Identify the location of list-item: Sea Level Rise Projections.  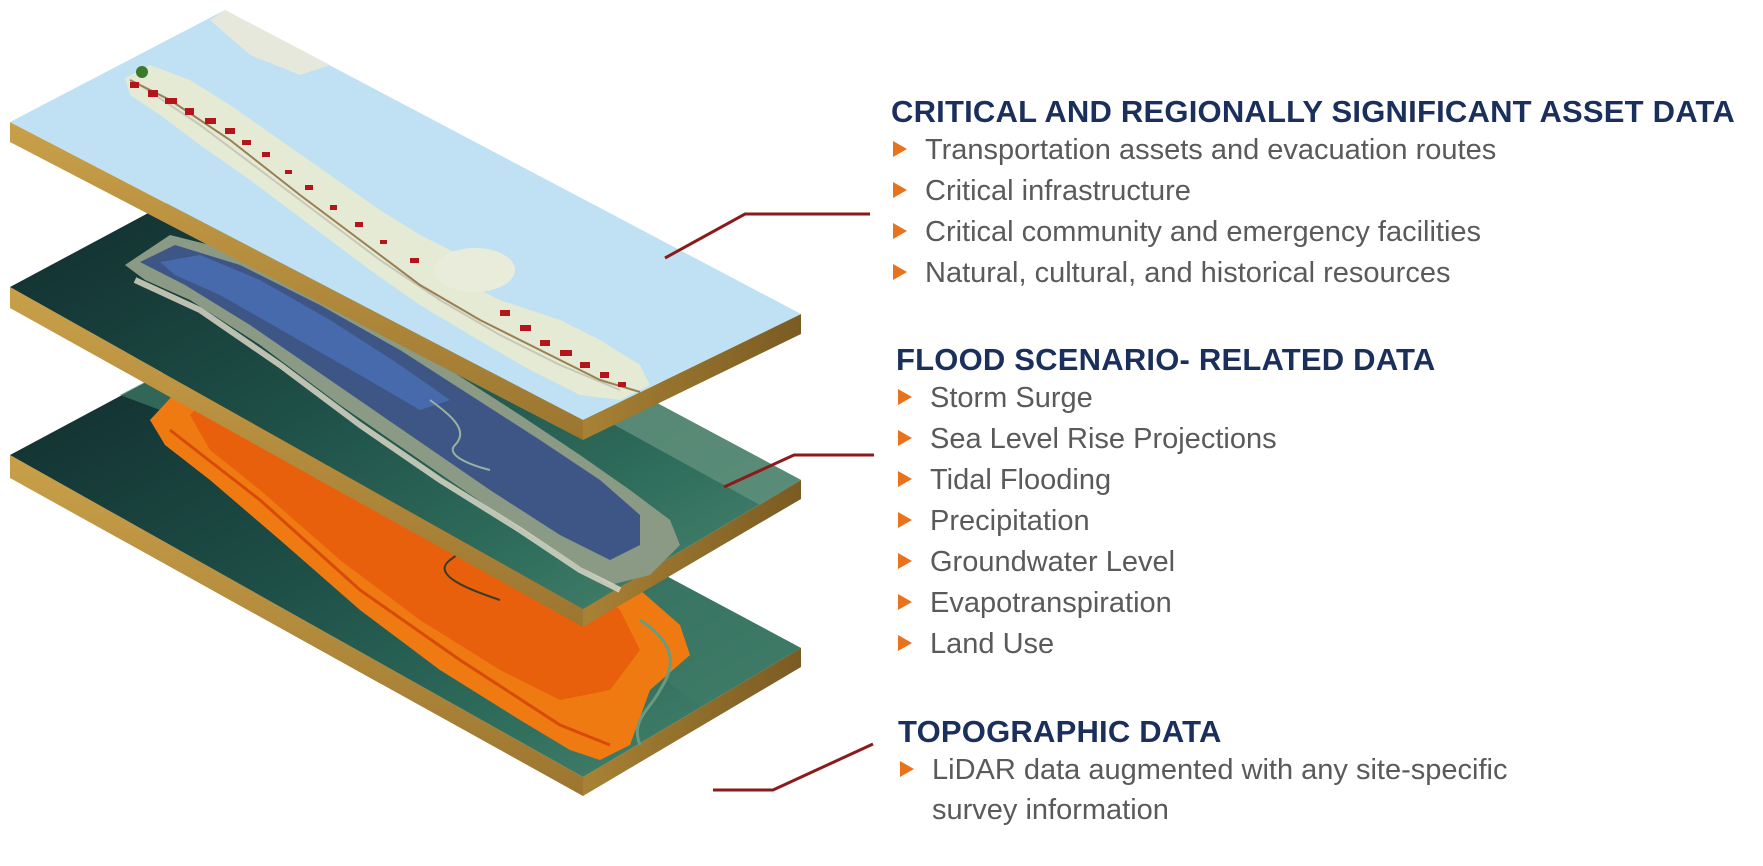
(1165, 439).